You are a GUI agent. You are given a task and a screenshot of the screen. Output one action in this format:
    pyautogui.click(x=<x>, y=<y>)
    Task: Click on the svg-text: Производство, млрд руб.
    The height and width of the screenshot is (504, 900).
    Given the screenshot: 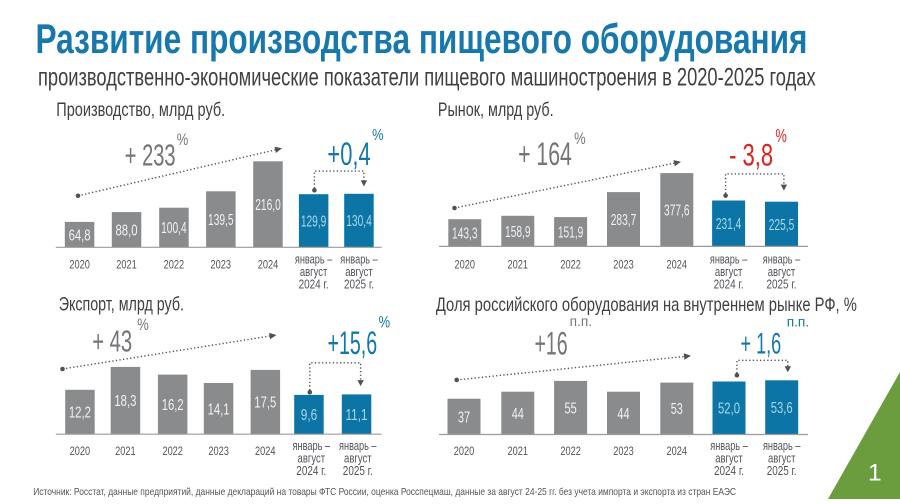 What is the action you would take?
    pyautogui.click(x=140, y=110)
    